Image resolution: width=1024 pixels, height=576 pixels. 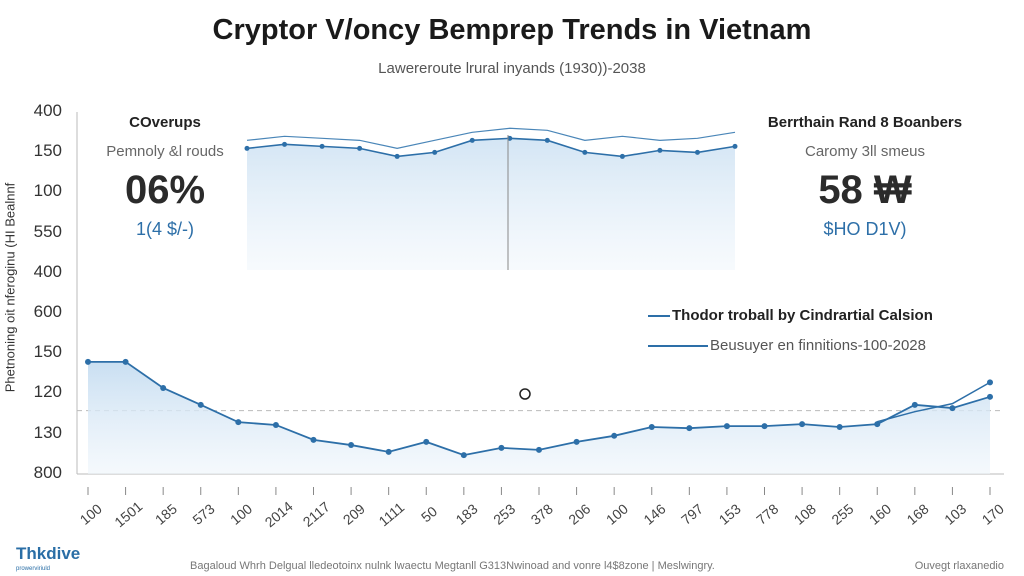 I want to click on left-stat-sub: 1(4 $/-), so click(x=165, y=229).